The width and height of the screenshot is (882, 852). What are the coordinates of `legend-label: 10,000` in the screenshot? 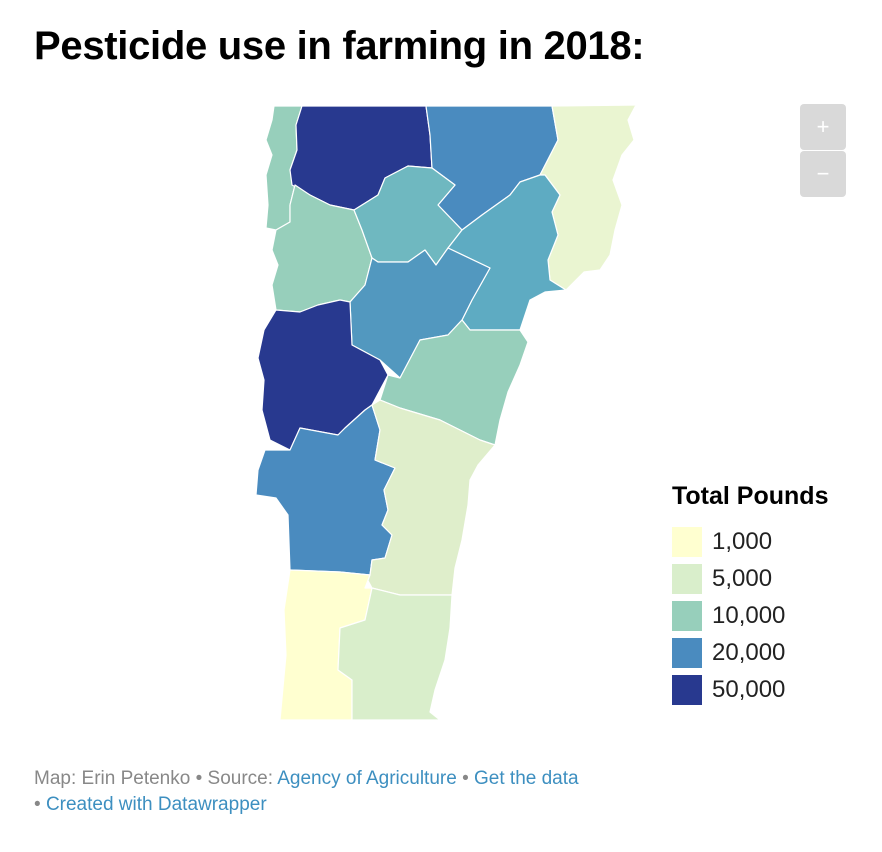 It's located at (749, 615).